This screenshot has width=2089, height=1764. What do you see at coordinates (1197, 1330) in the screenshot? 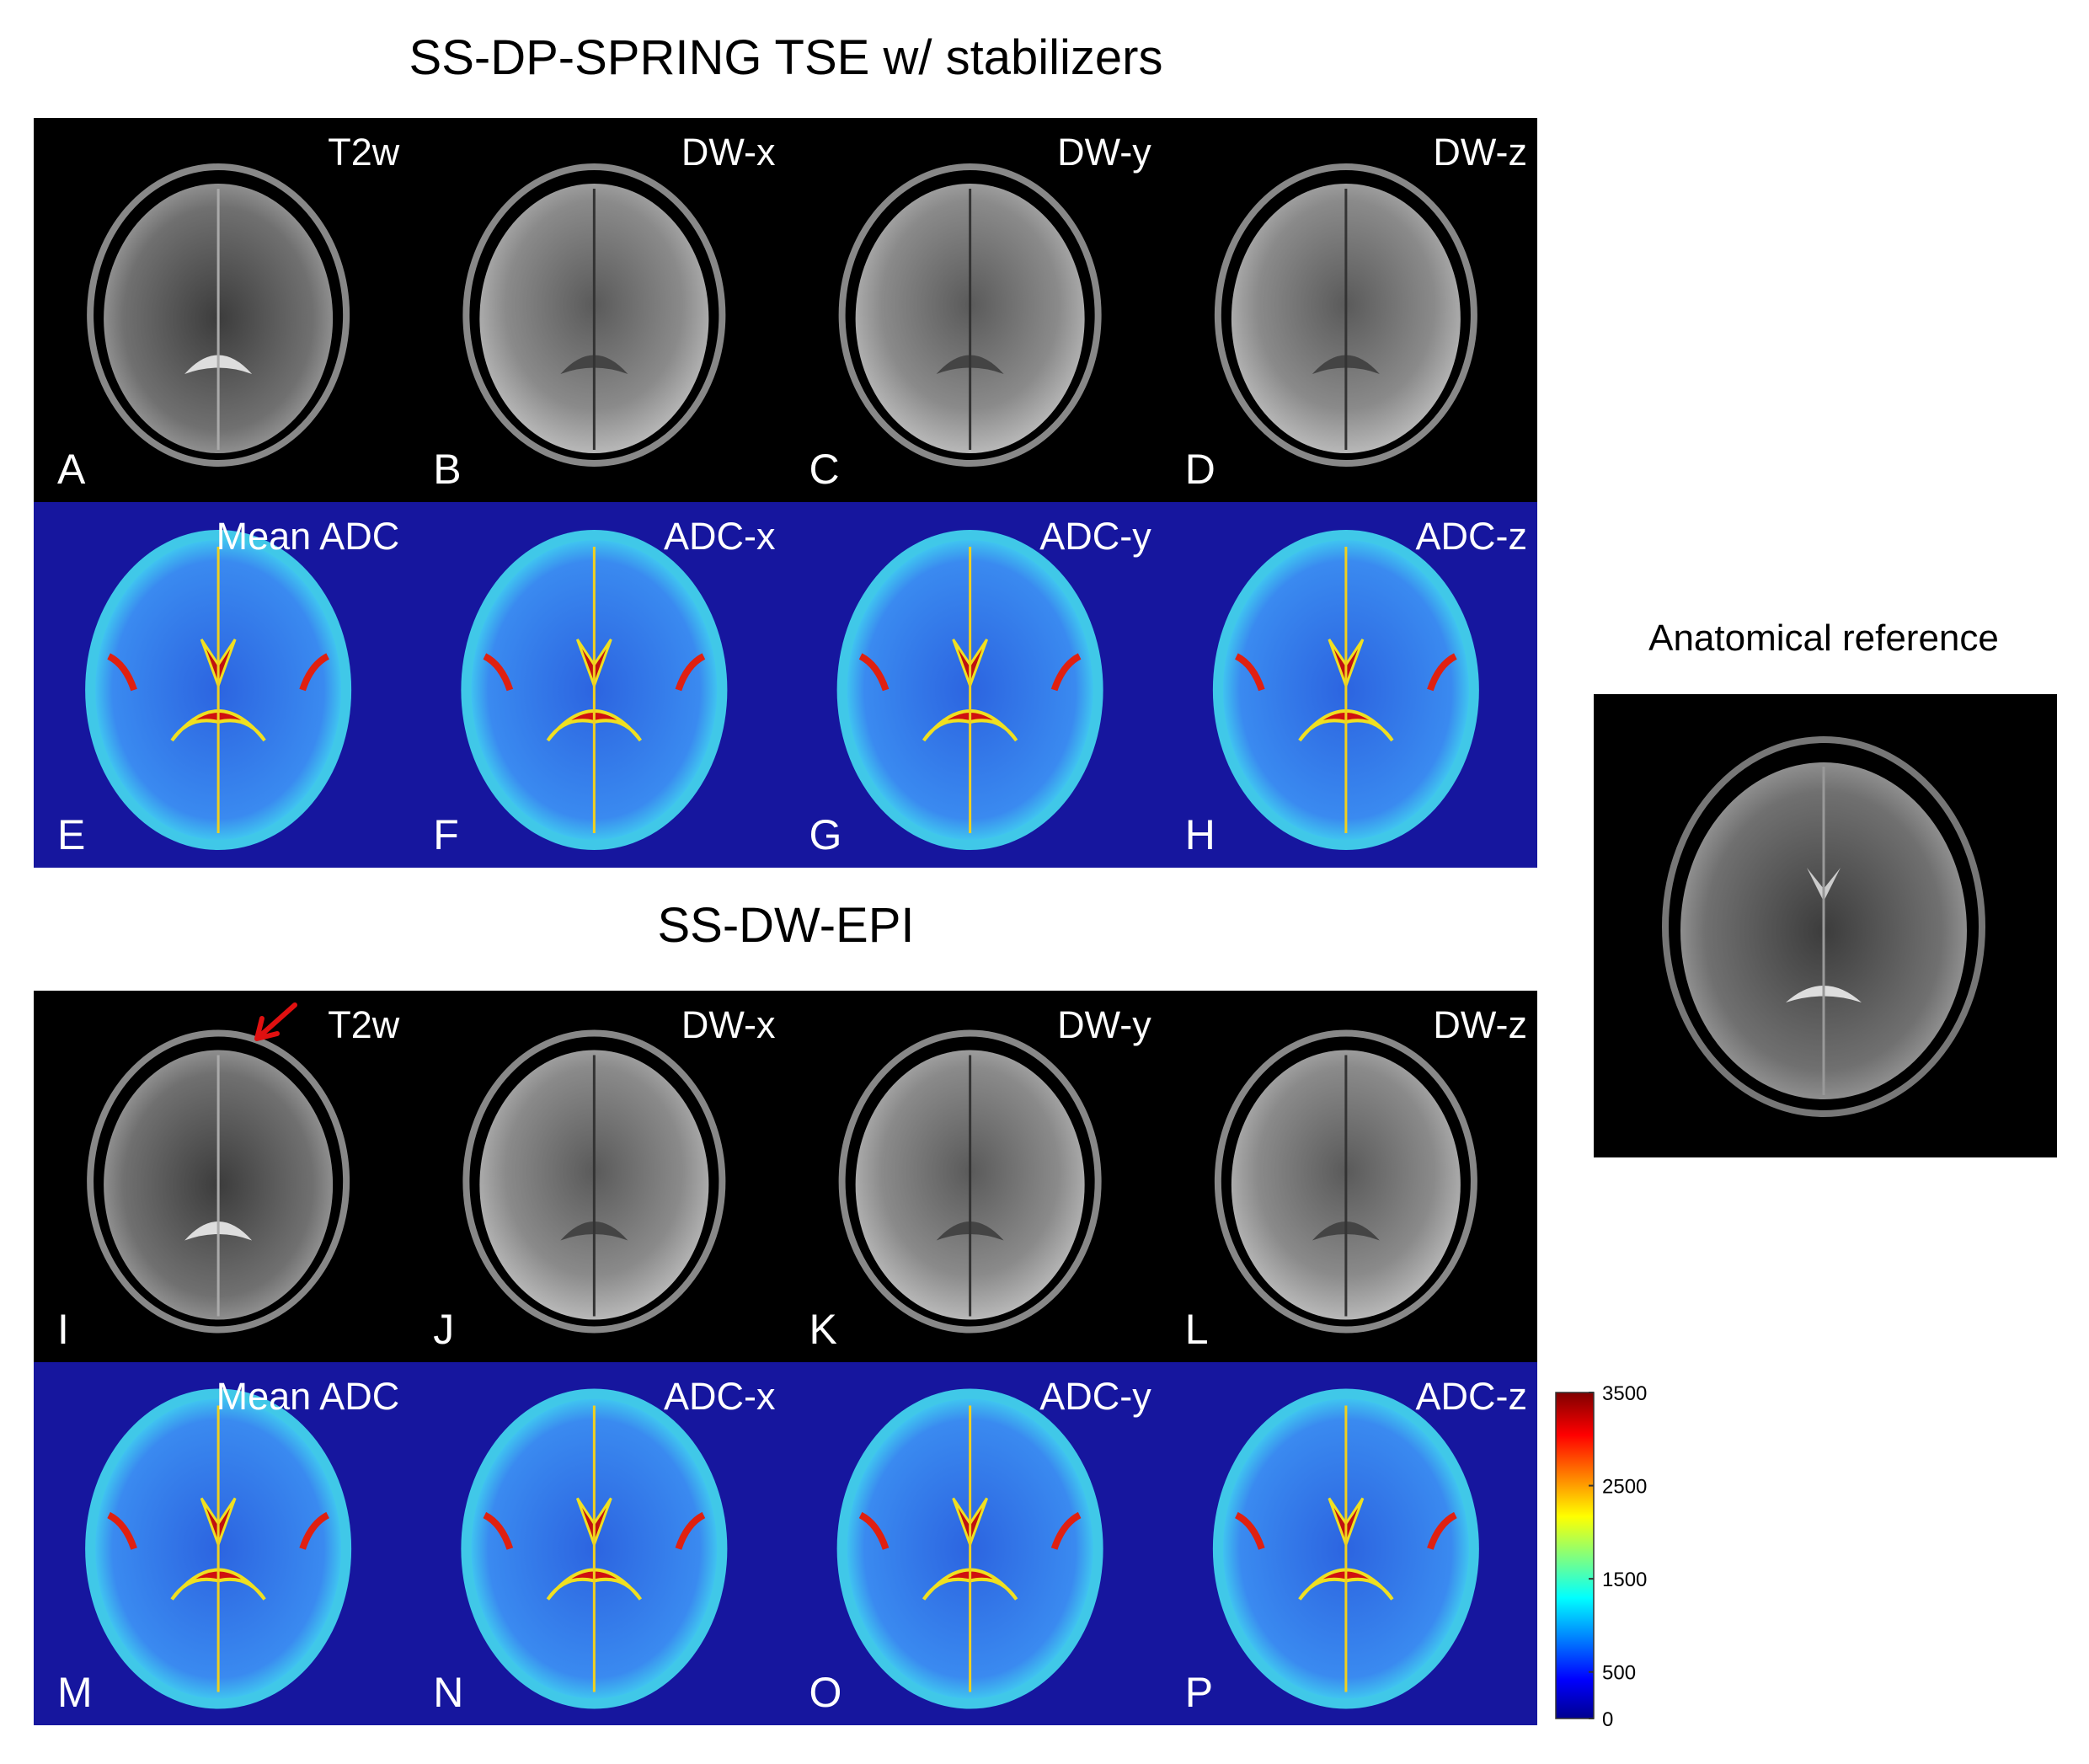
I see `panel-letter: L` at bounding box center [1197, 1330].